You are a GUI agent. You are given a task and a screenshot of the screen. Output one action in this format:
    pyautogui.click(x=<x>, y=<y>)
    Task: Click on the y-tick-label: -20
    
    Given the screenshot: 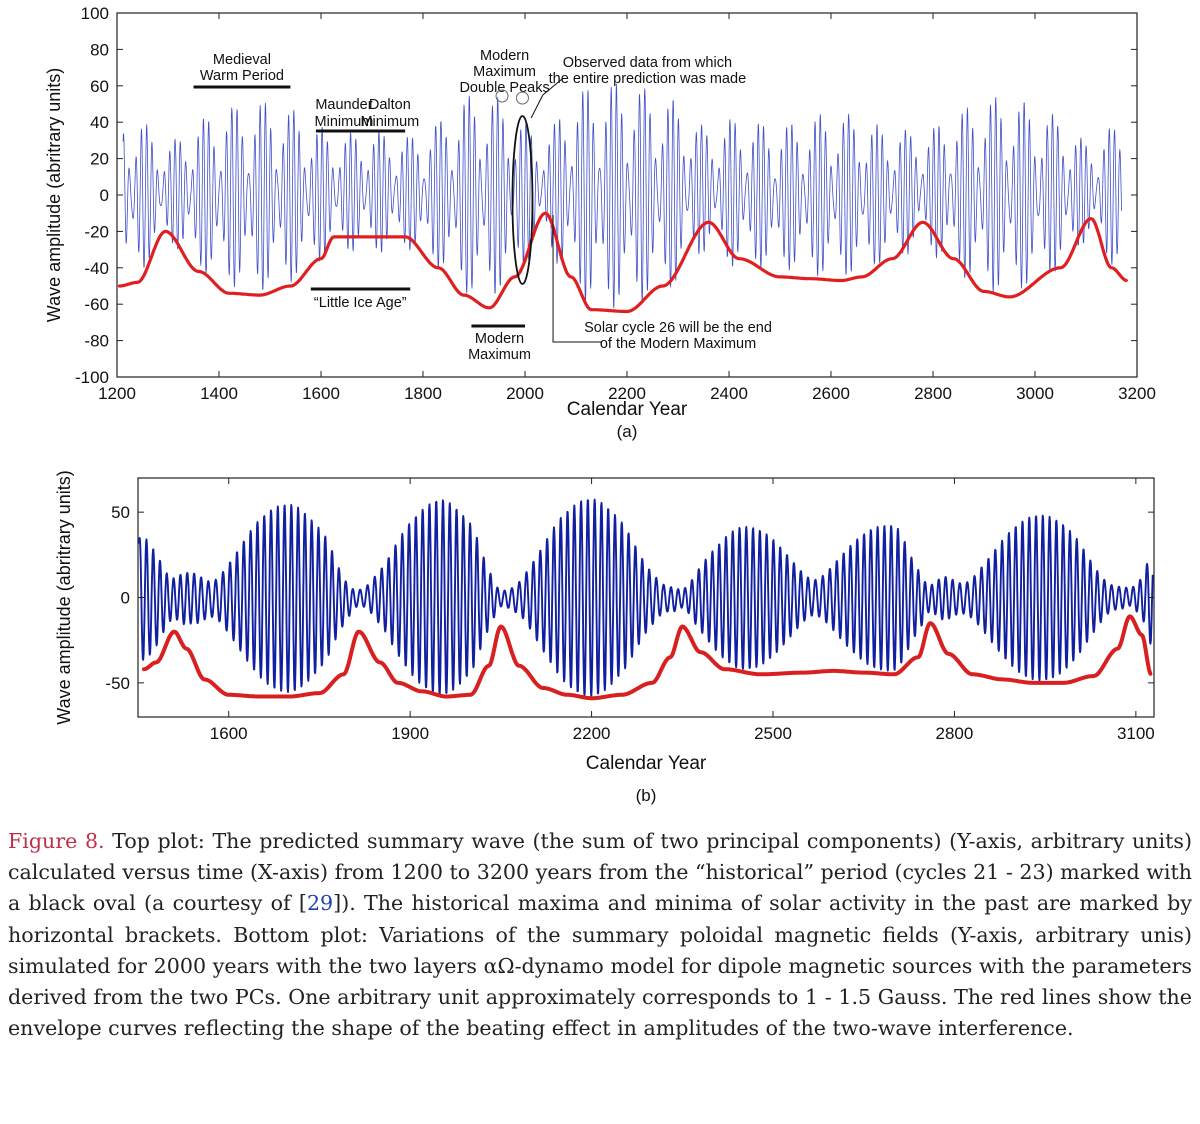 What is the action you would take?
    pyautogui.click(x=96, y=231)
    